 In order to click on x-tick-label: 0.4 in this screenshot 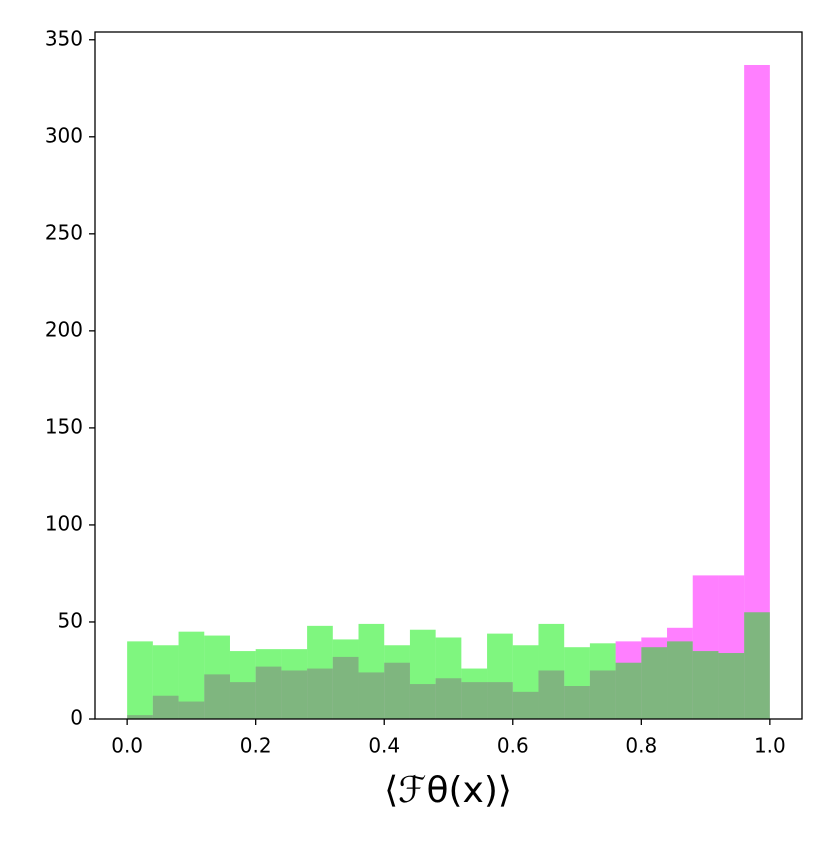, I will do `click(384, 746)`.